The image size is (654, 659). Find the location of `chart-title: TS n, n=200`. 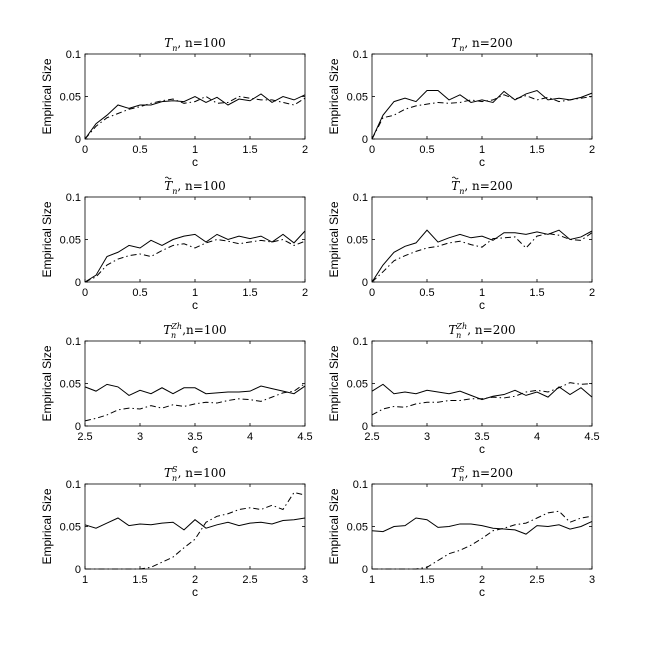

chart-title: TS n, n=200 is located at coordinates (482, 474).